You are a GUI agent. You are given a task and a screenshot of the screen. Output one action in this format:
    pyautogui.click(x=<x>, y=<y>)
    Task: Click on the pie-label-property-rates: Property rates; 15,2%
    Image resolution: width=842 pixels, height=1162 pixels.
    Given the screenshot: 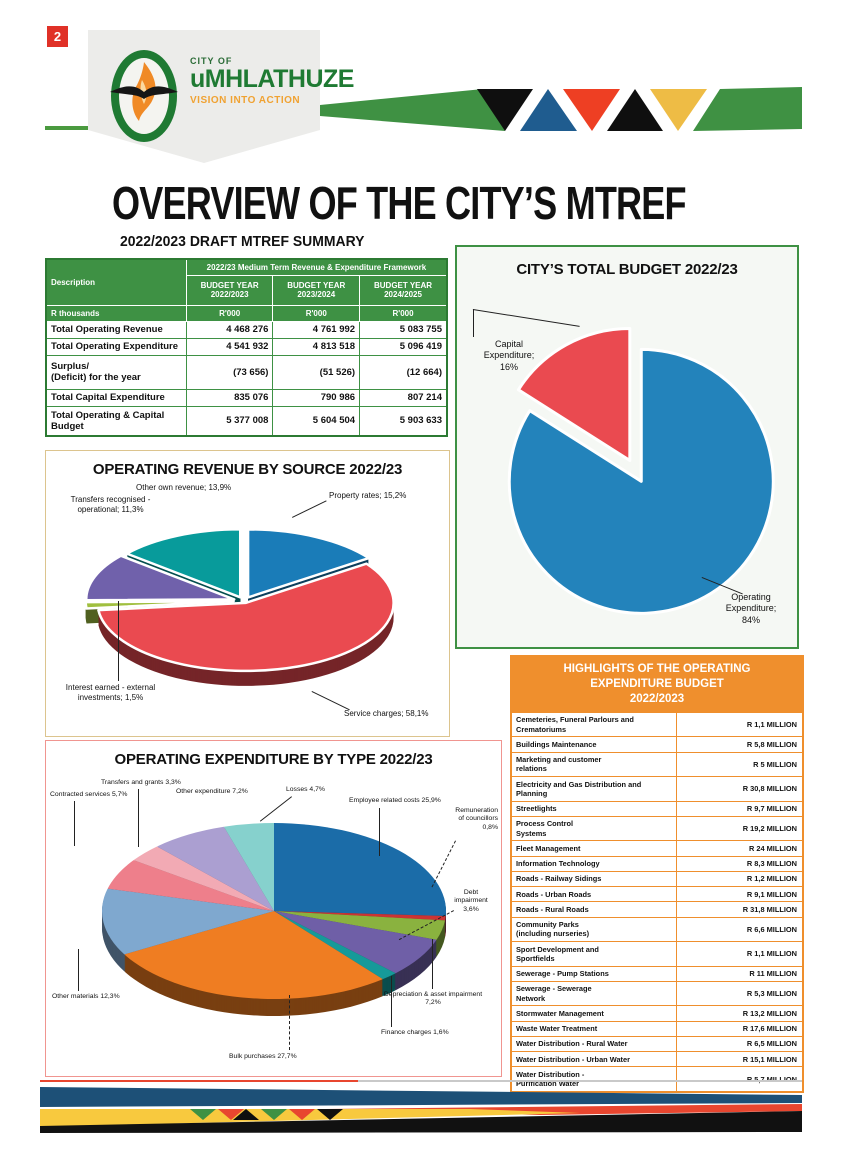 What is the action you would take?
    pyautogui.click(x=368, y=495)
    